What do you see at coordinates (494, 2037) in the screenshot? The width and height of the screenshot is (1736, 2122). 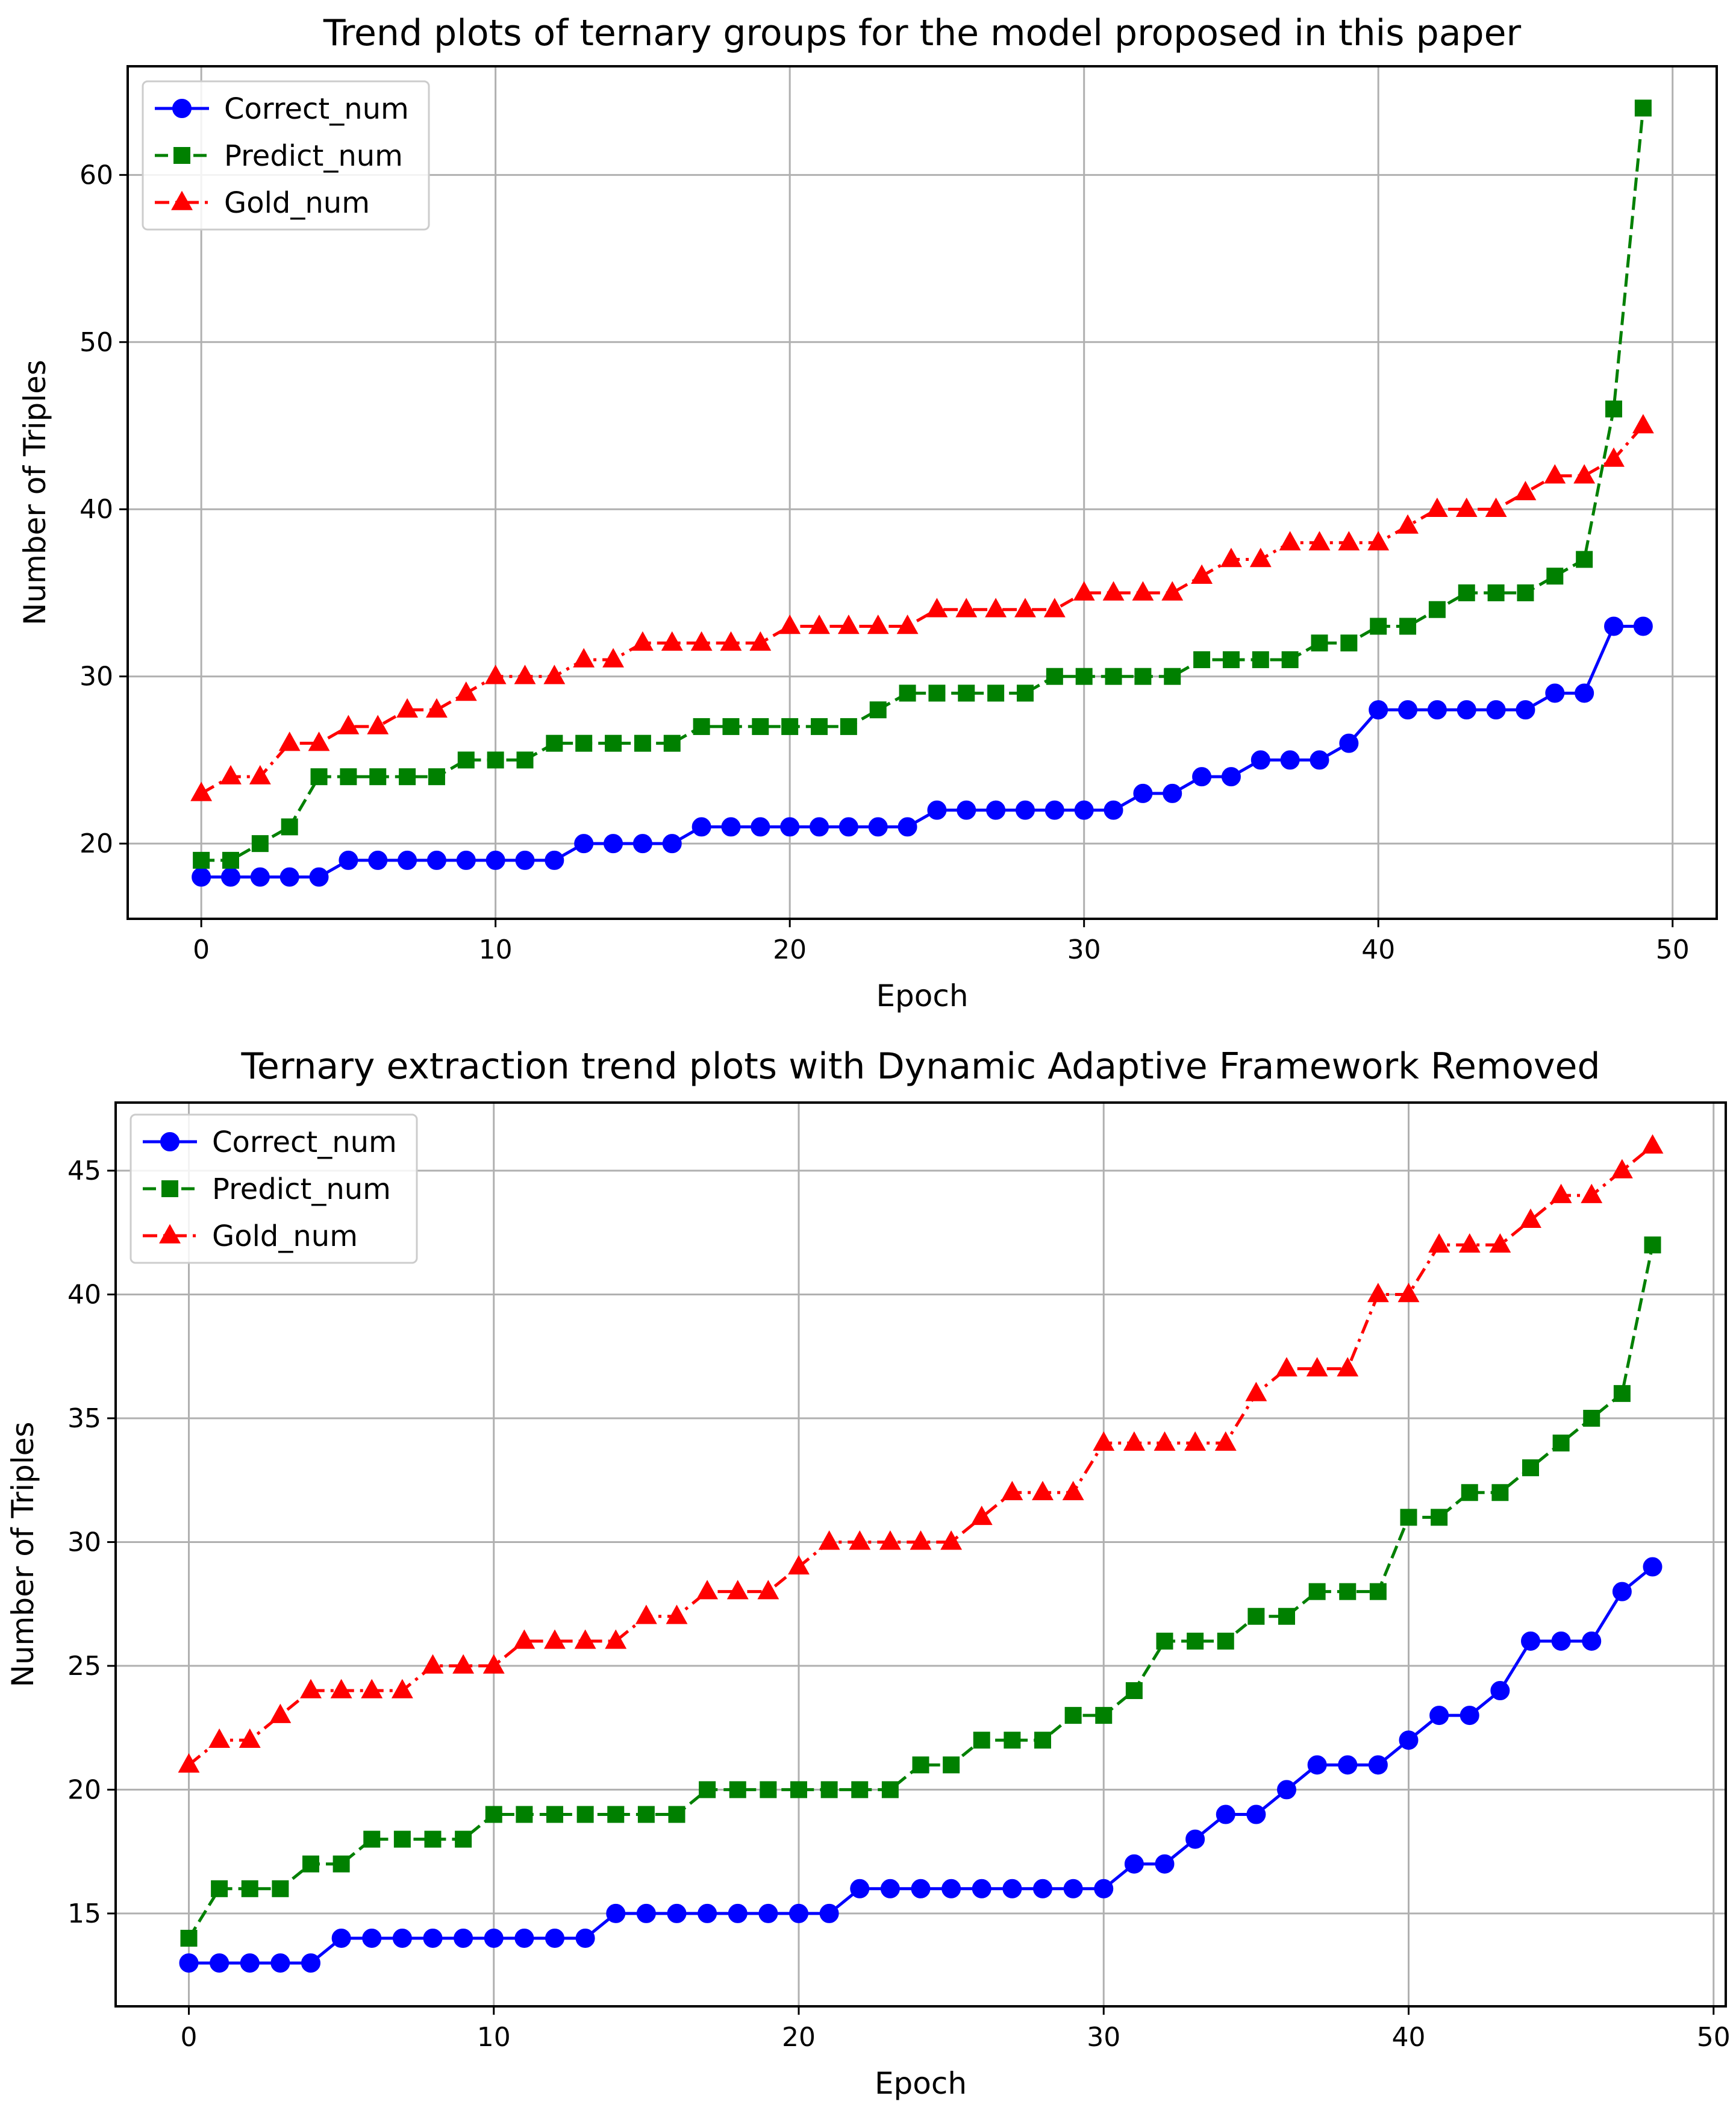 I see `x-tick-label: 10` at bounding box center [494, 2037].